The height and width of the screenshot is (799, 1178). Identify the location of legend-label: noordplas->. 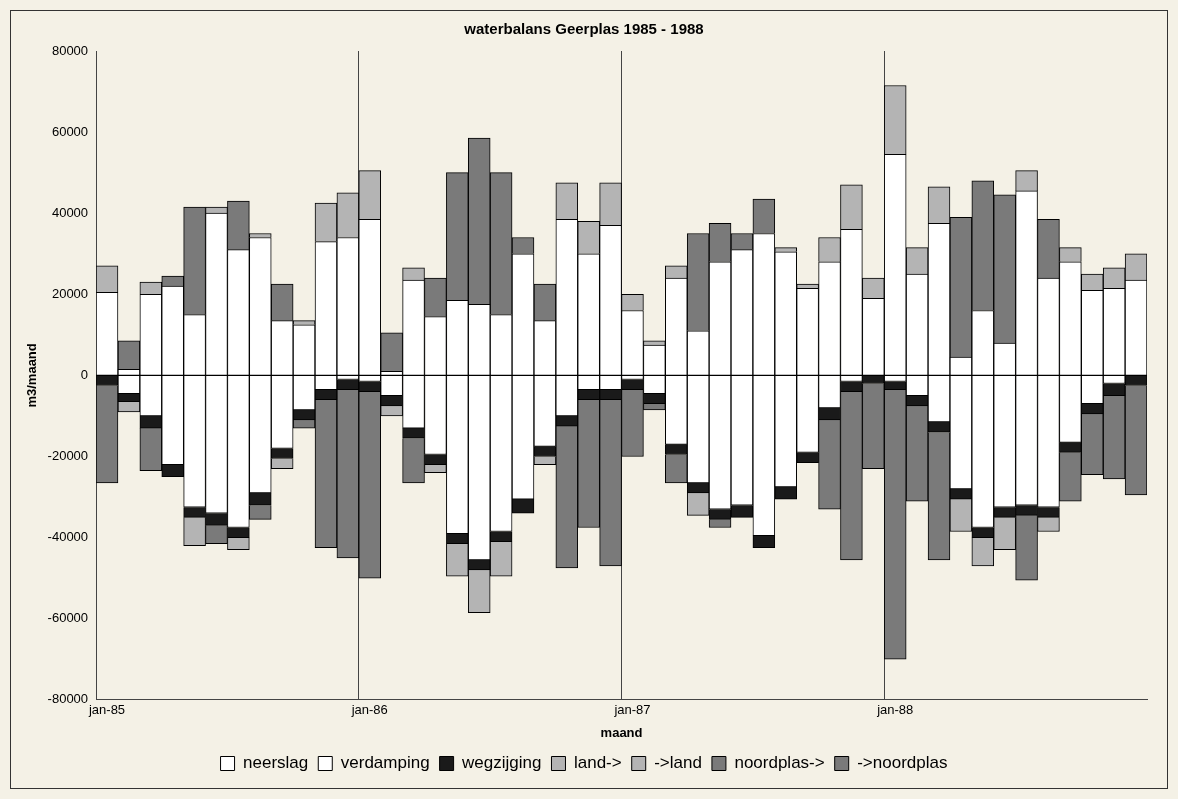
(779, 763).